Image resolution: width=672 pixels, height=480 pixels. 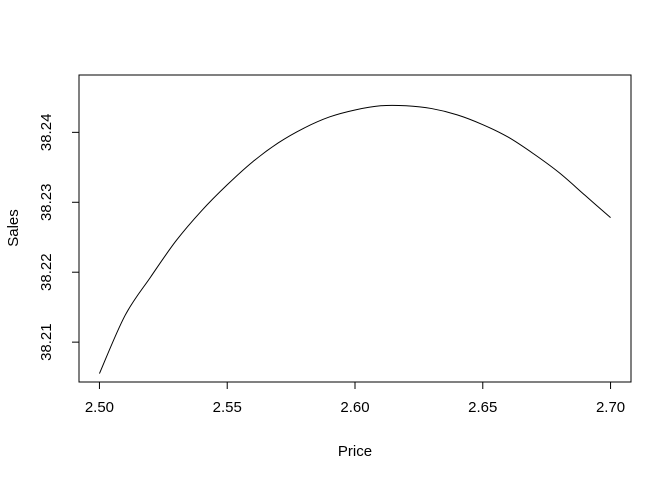 I want to click on x-axis: 2.50 2.55 2.60 2.65 2.70, so click(x=355, y=398).